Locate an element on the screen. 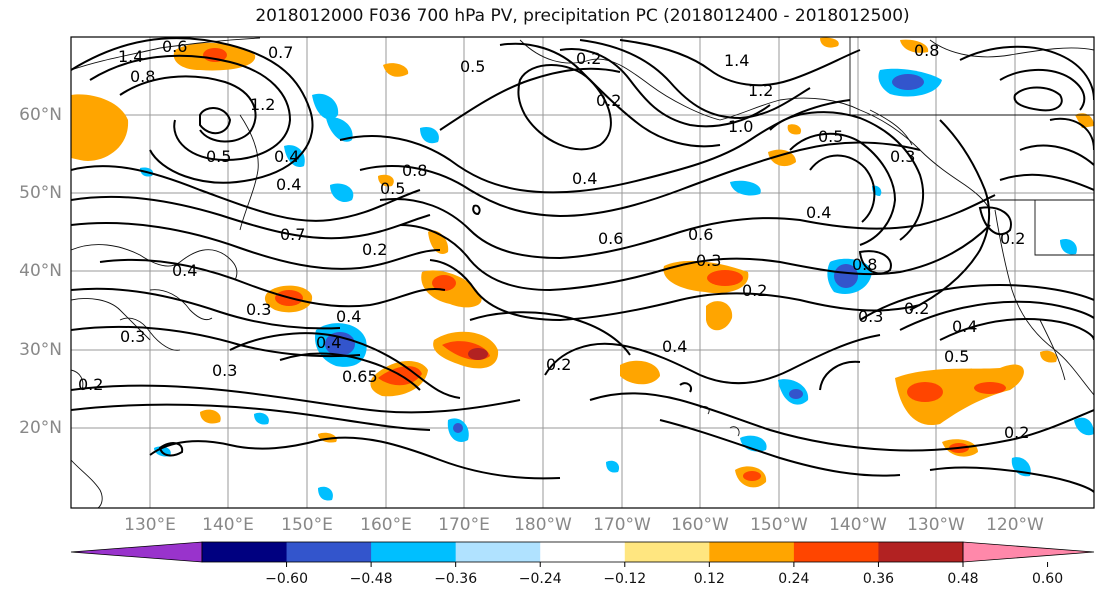 This screenshot has height=601, width=1105. lon-label: 130°E is located at coordinates (150, 525).